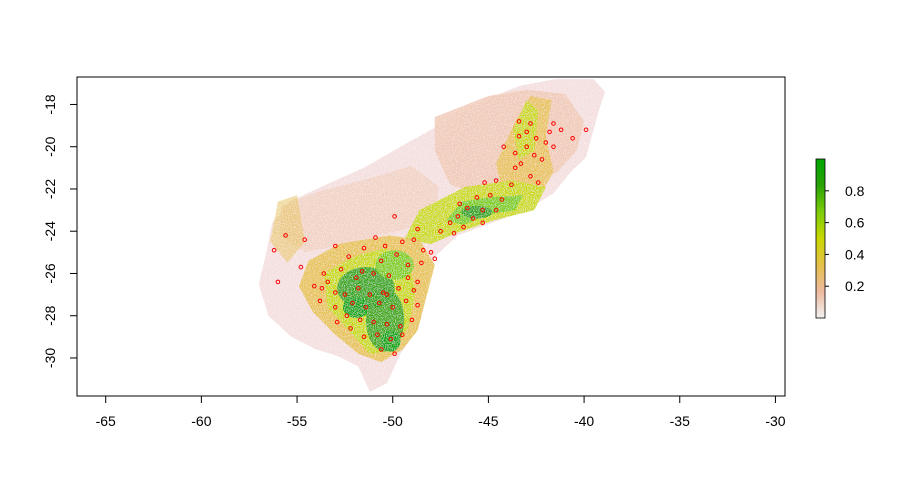 The height and width of the screenshot is (496, 899). I want to click on y-tick-label: -30, so click(50, 358).